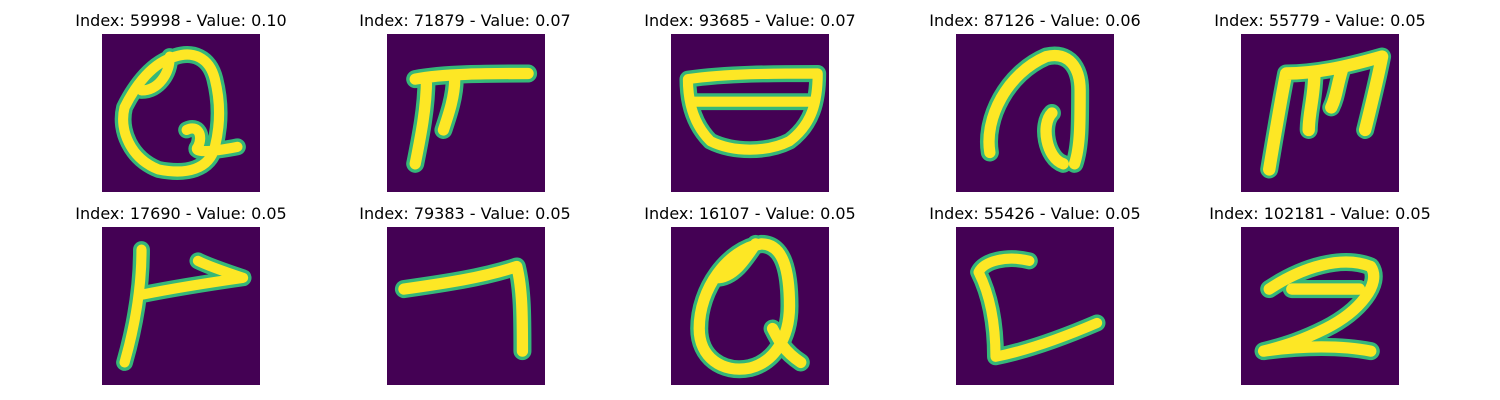 The width and height of the screenshot is (1500, 400). I want to click on panel-title: Index: 59998 - Value: 0.10, so click(181, 20).